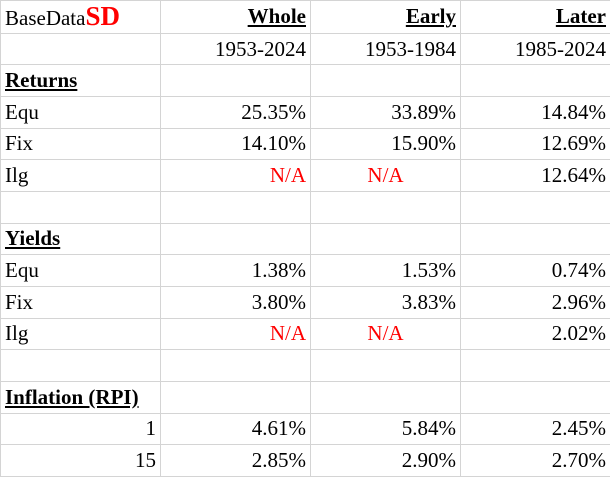 The image size is (610, 477). Describe the element at coordinates (80, 429) in the screenshot. I see `row-label: 1` at that location.